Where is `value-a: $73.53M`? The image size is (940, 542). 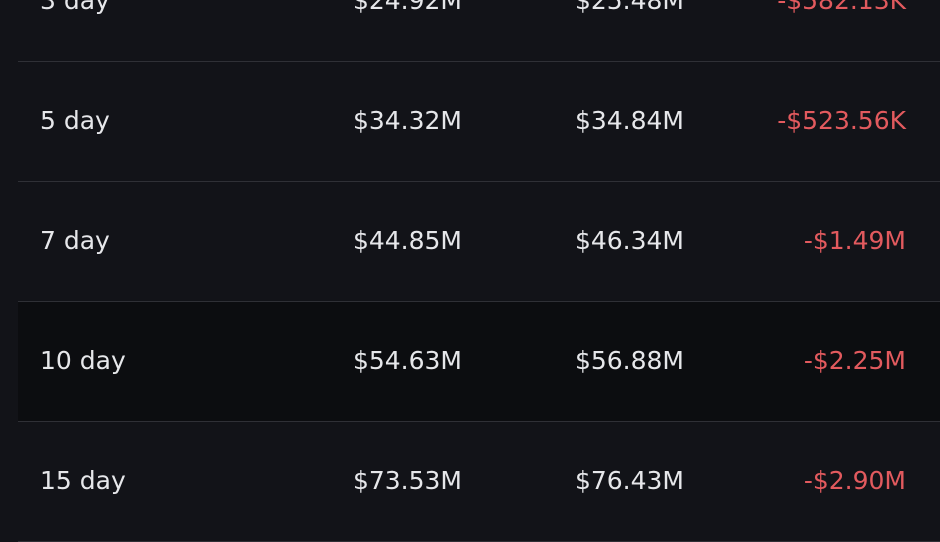
value-a: $73.53M is located at coordinates (407, 480).